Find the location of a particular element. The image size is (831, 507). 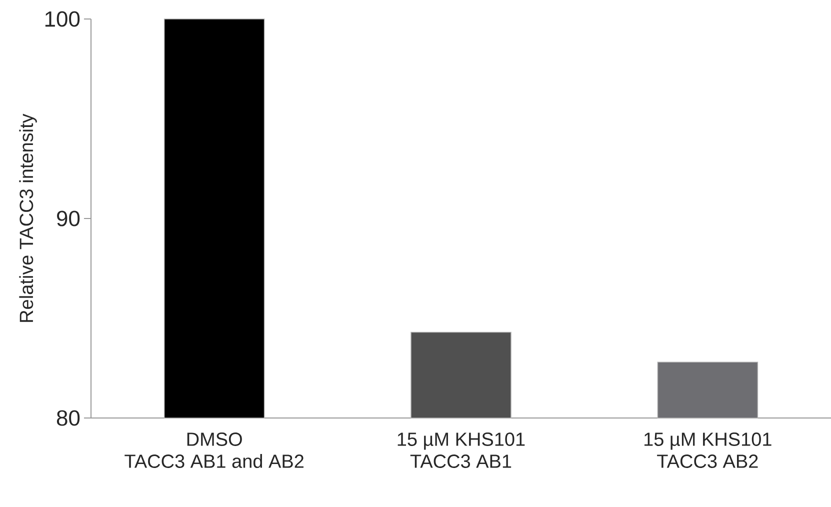

y-tick-label: 100 is located at coordinates (62, 19).